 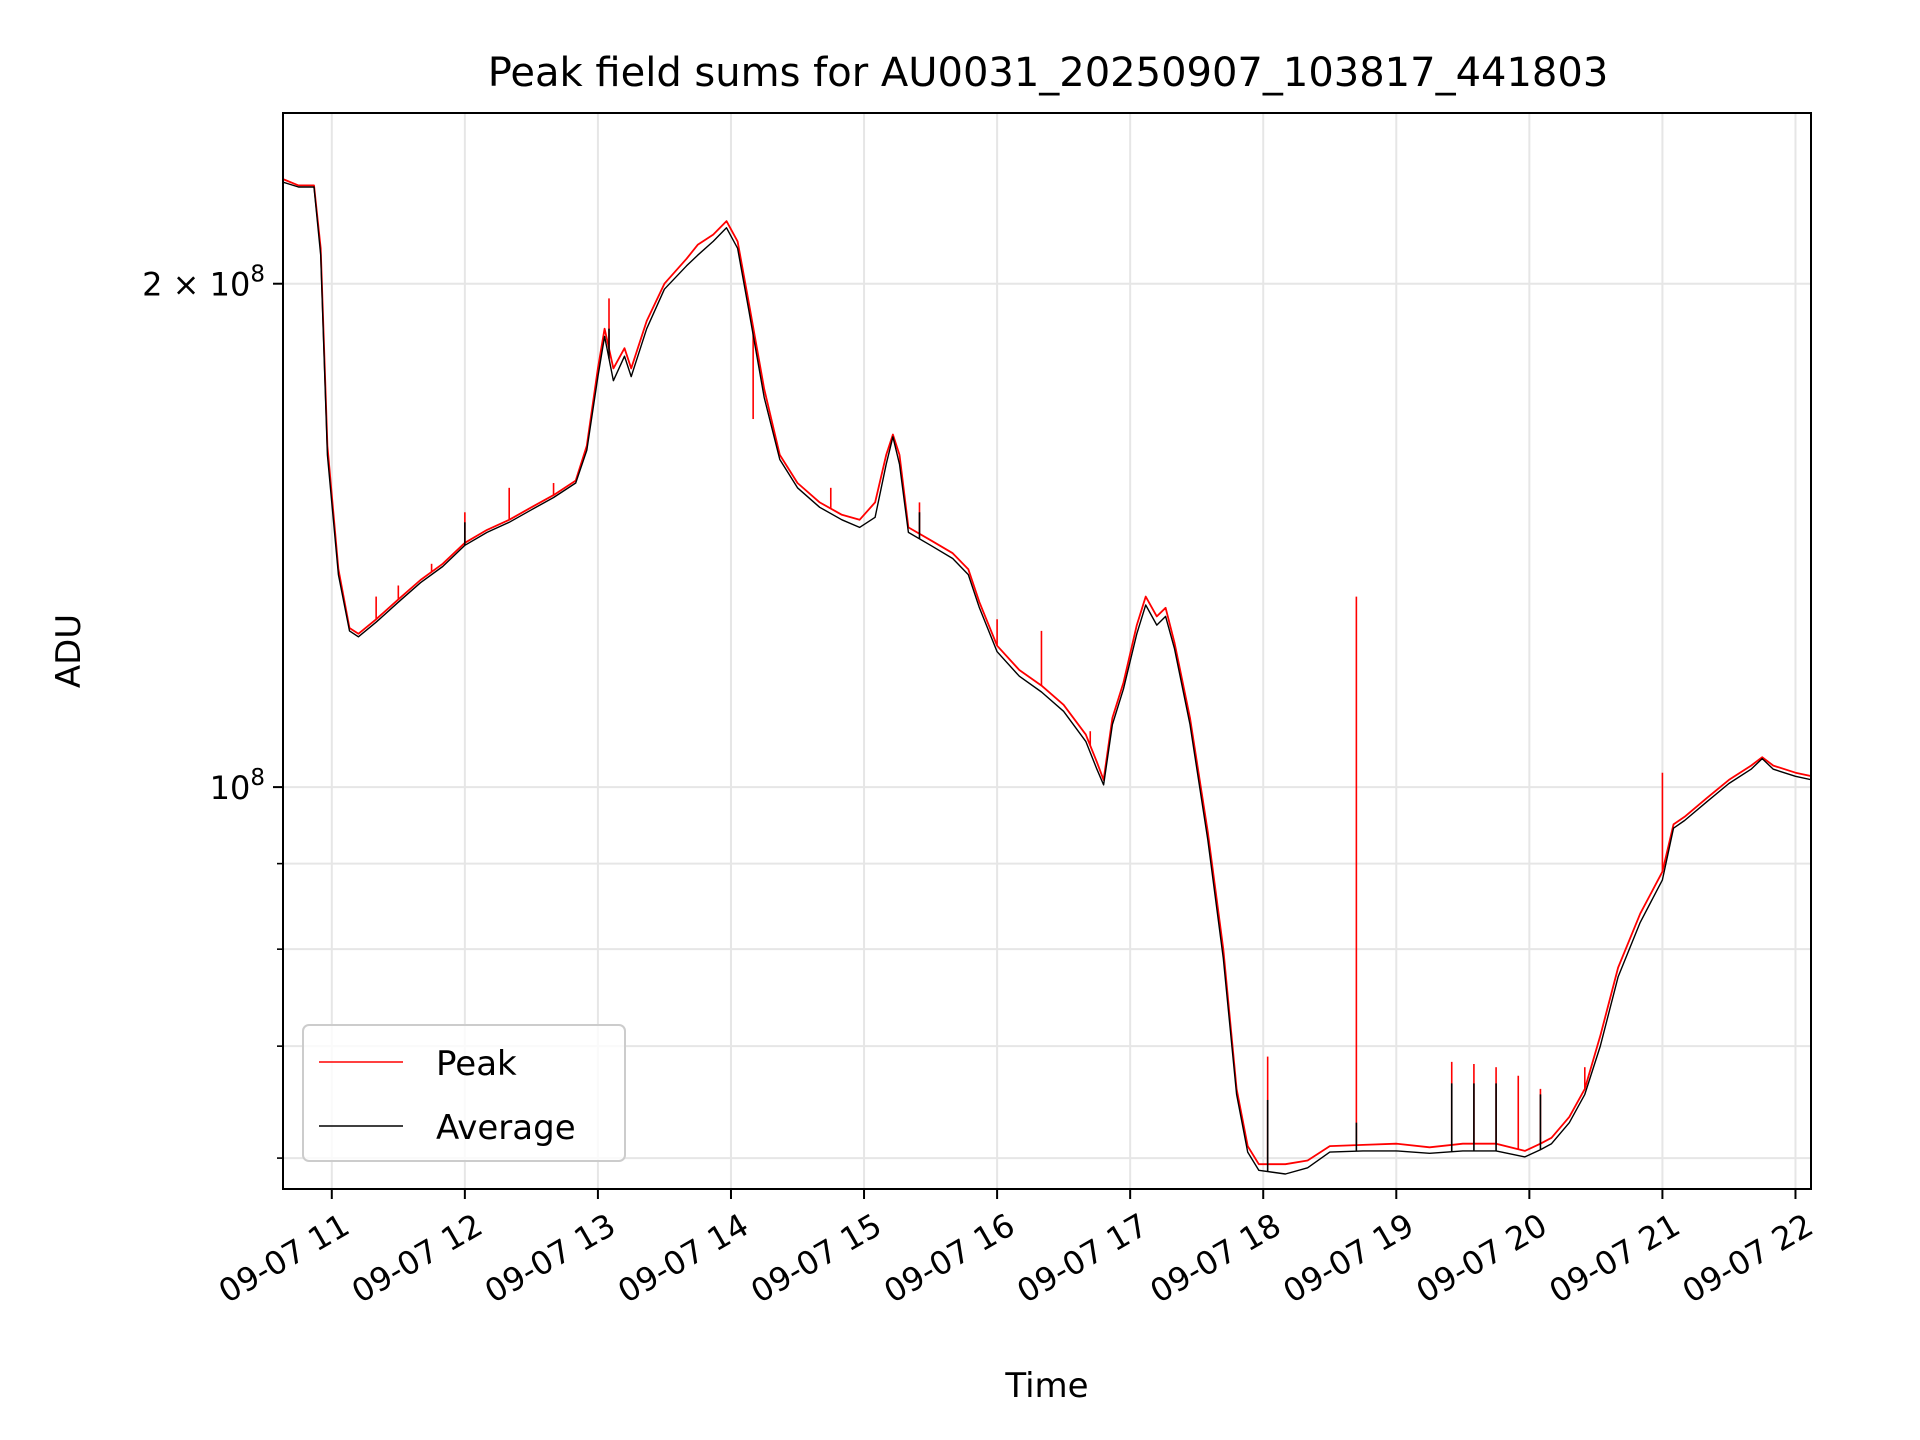 I want to click on y-axis: 108 2 × 108, so click(x=212, y=710).